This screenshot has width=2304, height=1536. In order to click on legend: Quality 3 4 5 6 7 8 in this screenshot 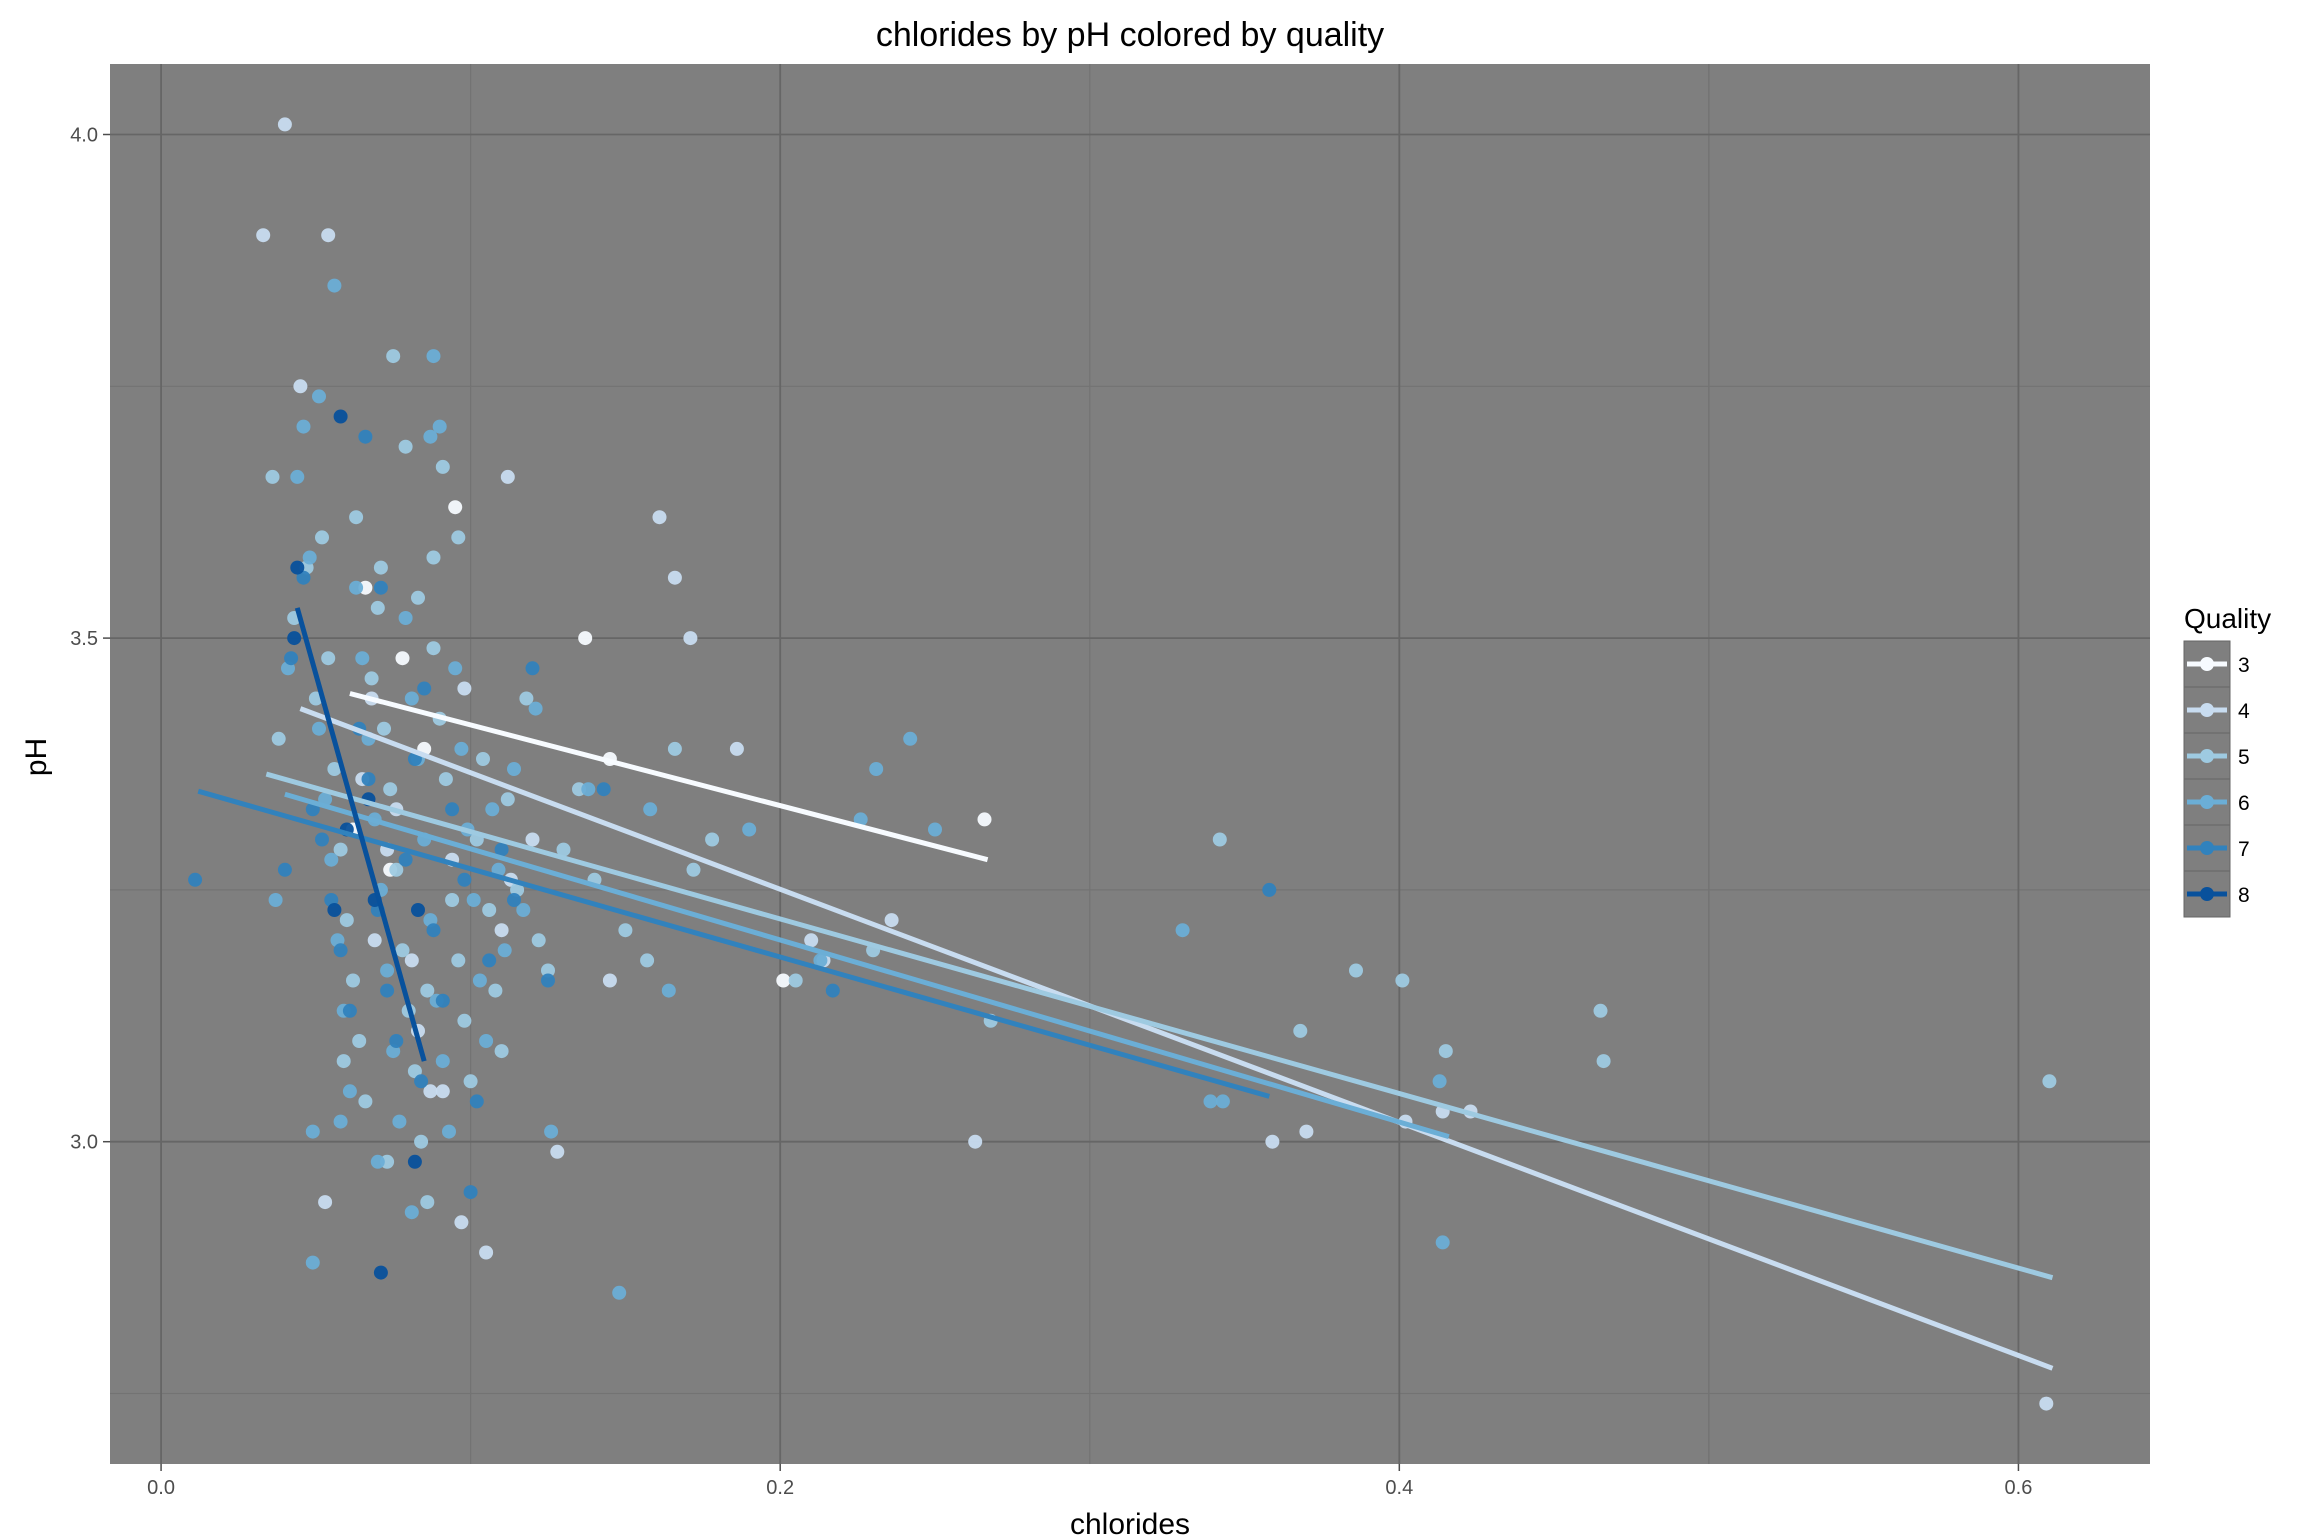, I will do `click(2227, 760)`.